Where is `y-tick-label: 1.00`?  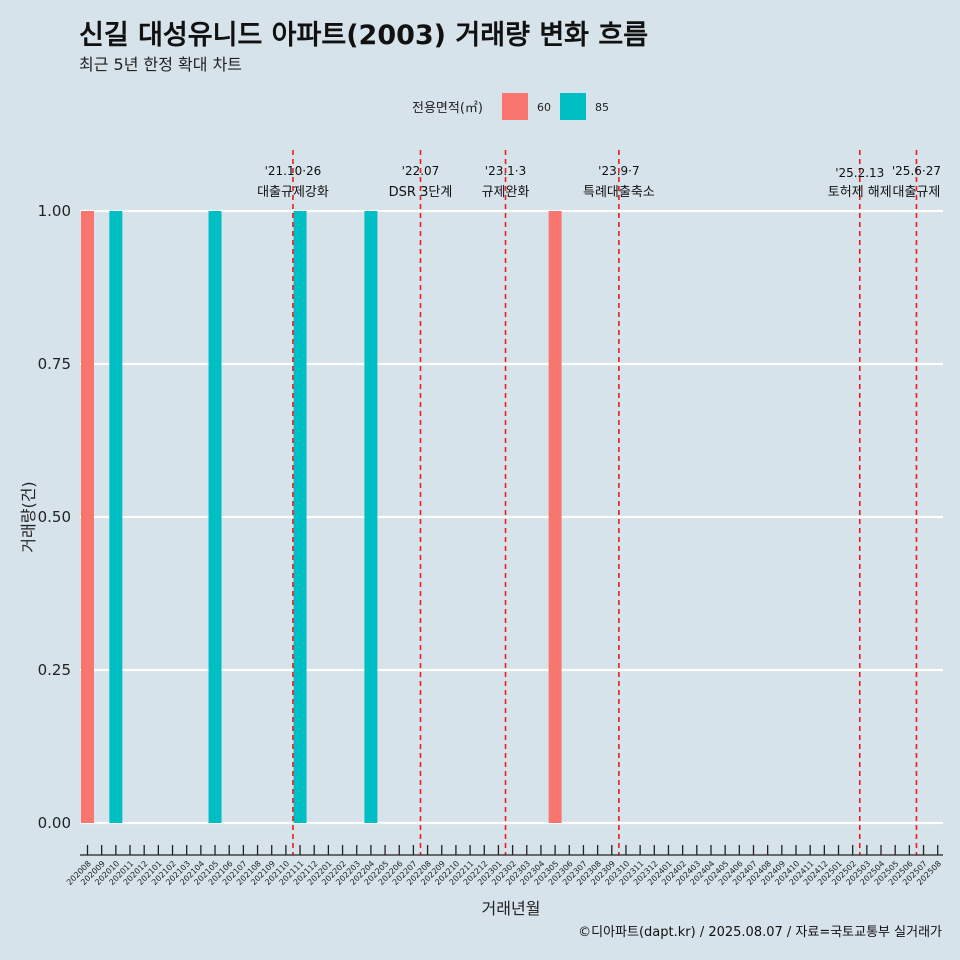
y-tick-label: 1.00 is located at coordinates (54, 211).